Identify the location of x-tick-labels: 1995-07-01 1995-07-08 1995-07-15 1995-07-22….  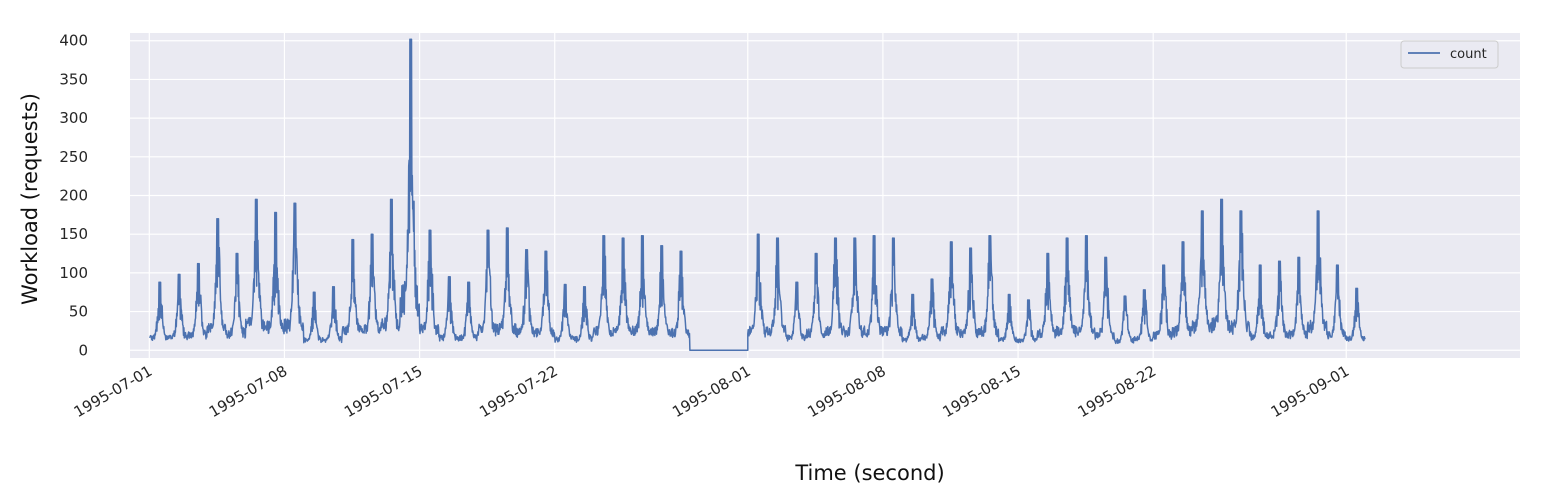
(711, 391).